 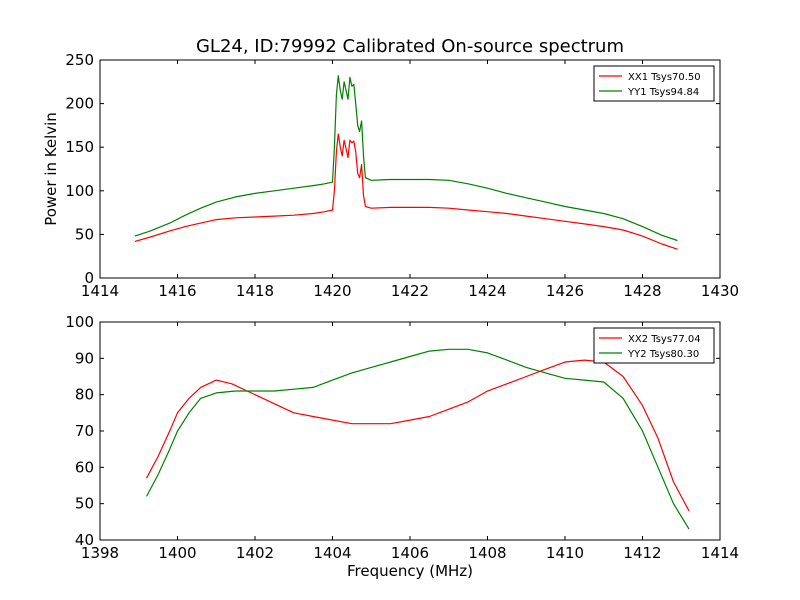 What do you see at coordinates (51, 169) in the screenshot?
I see `y-axis-label: Power in Kelvin` at bounding box center [51, 169].